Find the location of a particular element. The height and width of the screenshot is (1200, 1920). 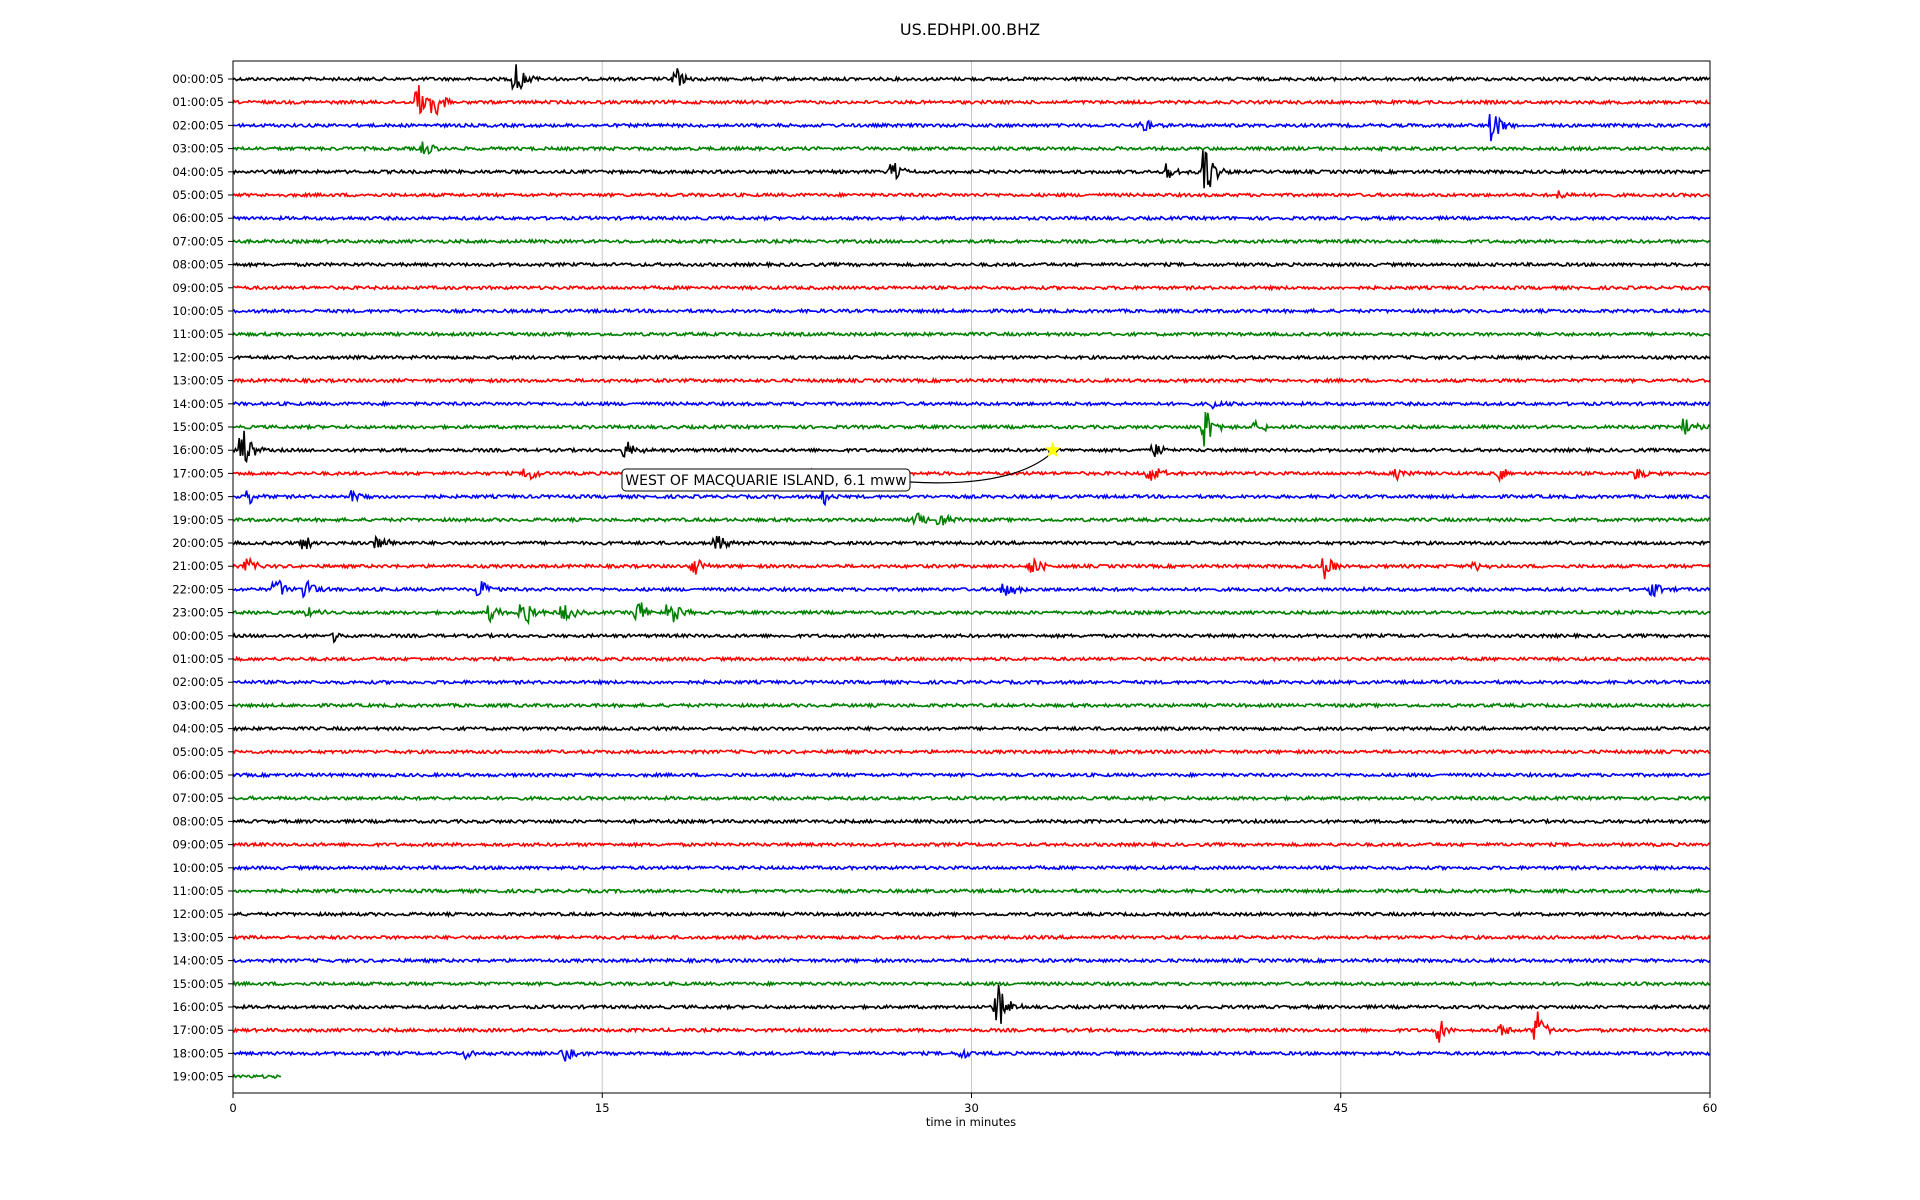

row-label-2: 02:00:05 is located at coordinates (198, 125).